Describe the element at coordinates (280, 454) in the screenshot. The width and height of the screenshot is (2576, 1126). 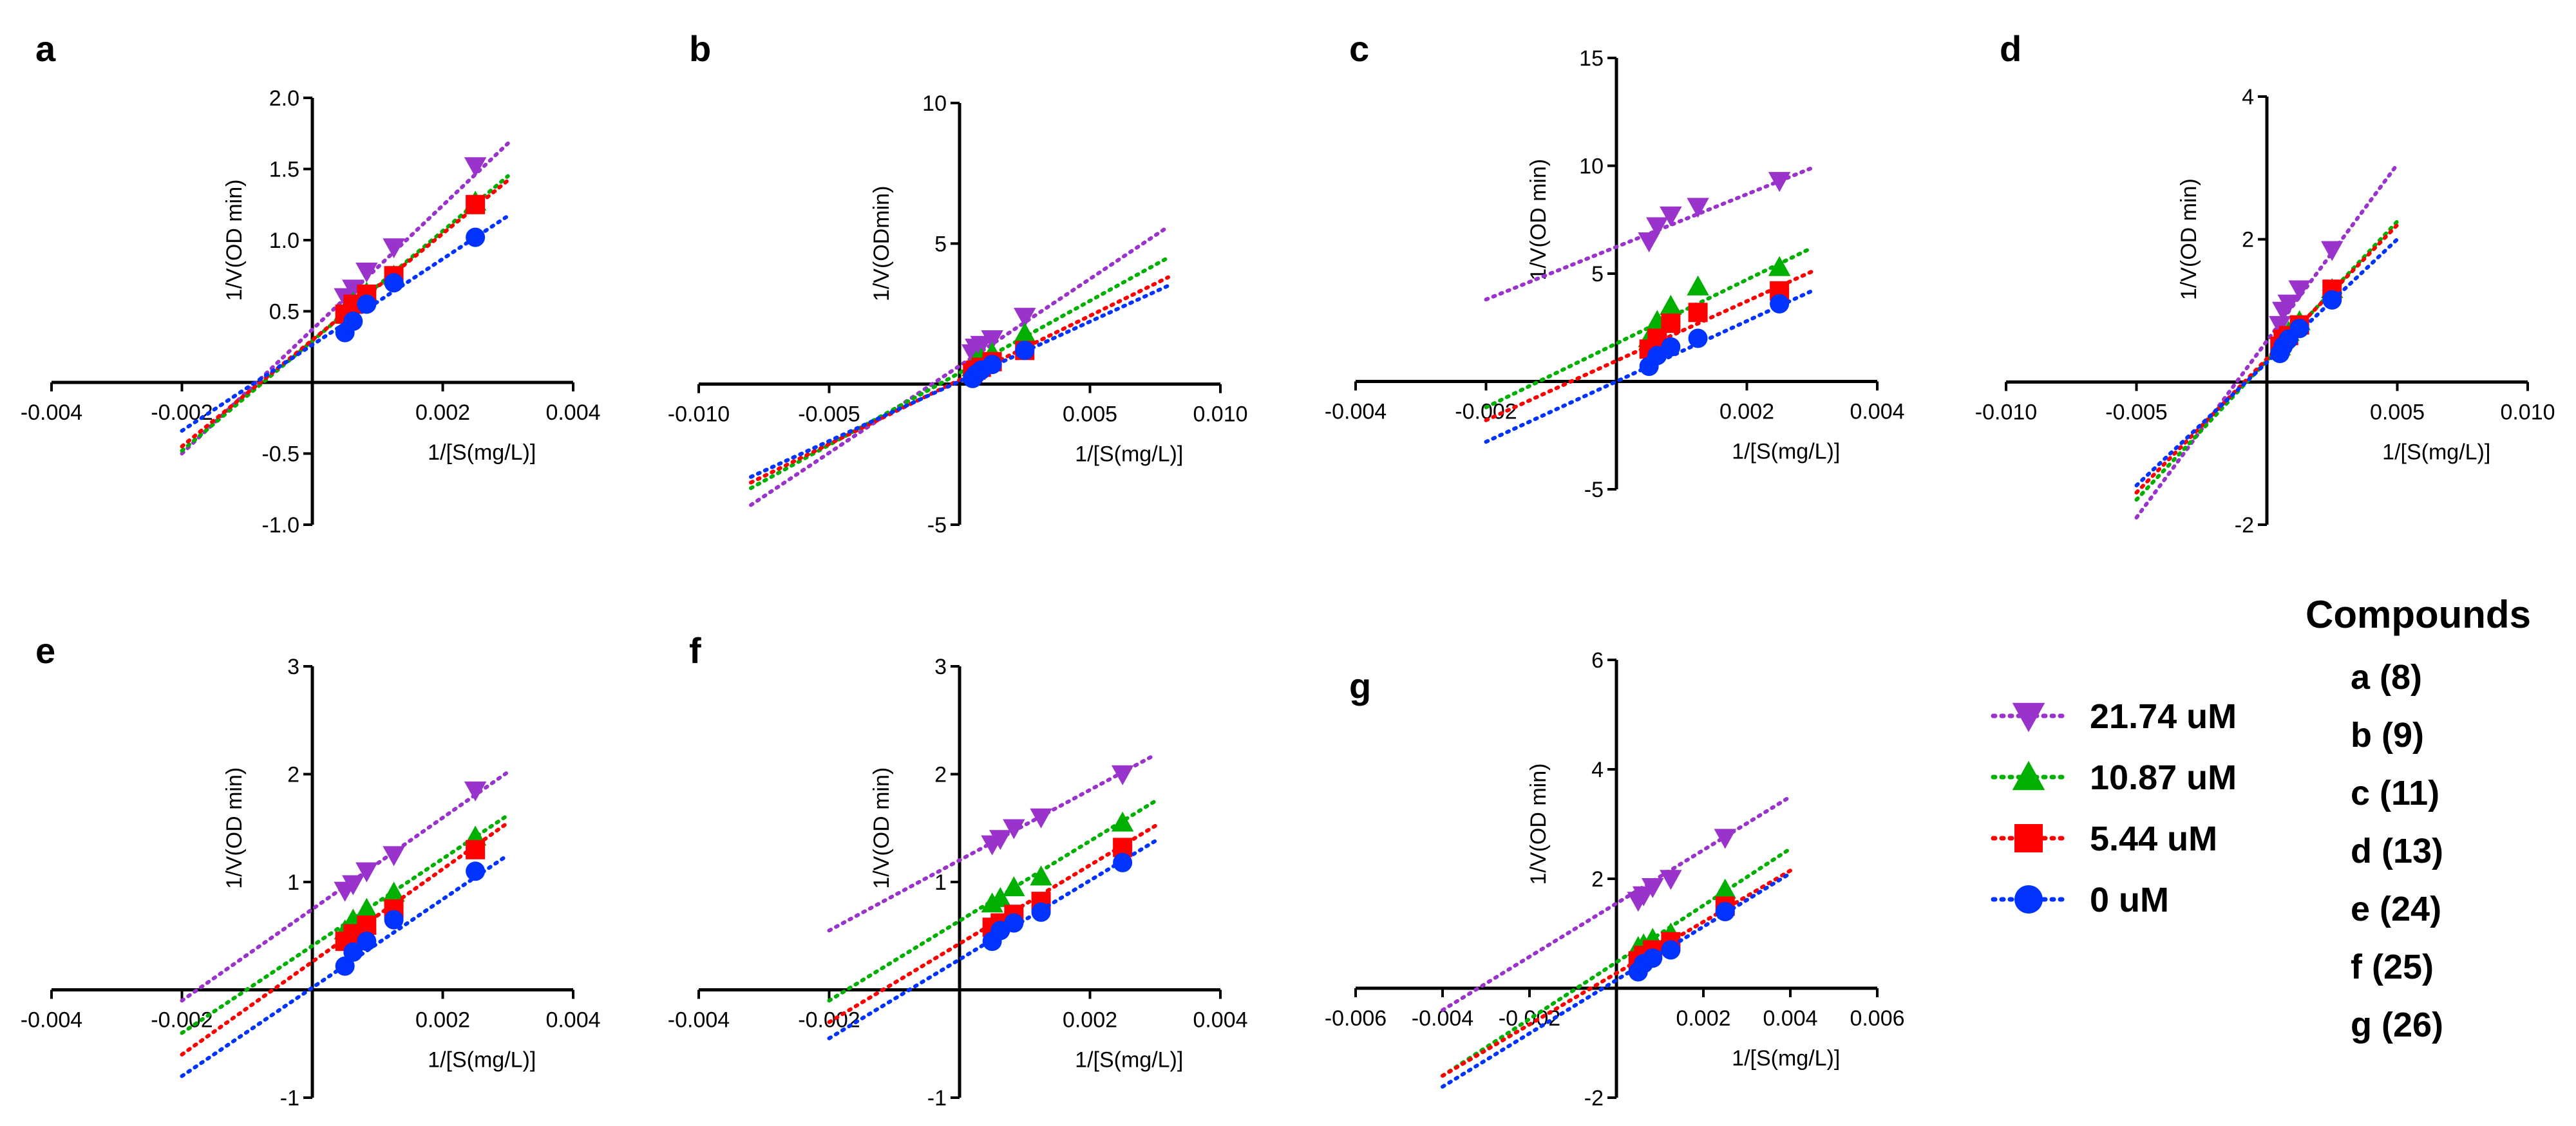
I see `y-tick-label: -0.5` at that location.